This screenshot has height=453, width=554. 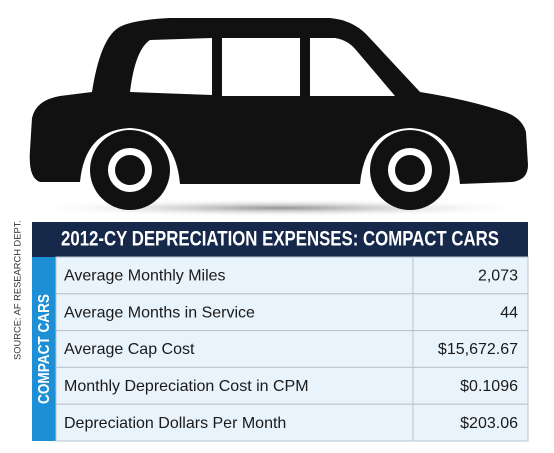 I want to click on car-shadow, so click(x=280, y=208).